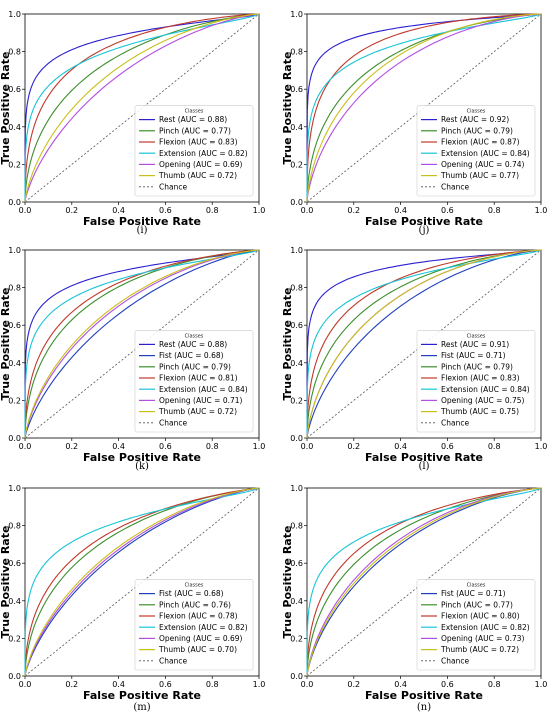 The width and height of the screenshot is (550, 717). What do you see at coordinates (479, 175) in the screenshot?
I see `legend-entry: Thumb (AUC = 0.77)` at bounding box center [479, 175].